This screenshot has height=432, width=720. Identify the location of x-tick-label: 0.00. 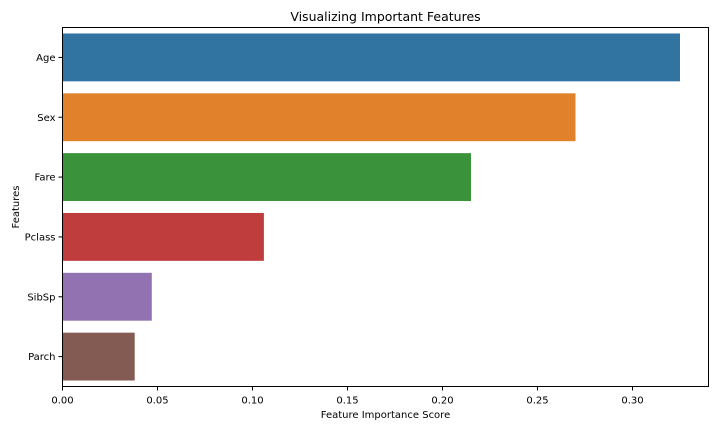
(62, 401).